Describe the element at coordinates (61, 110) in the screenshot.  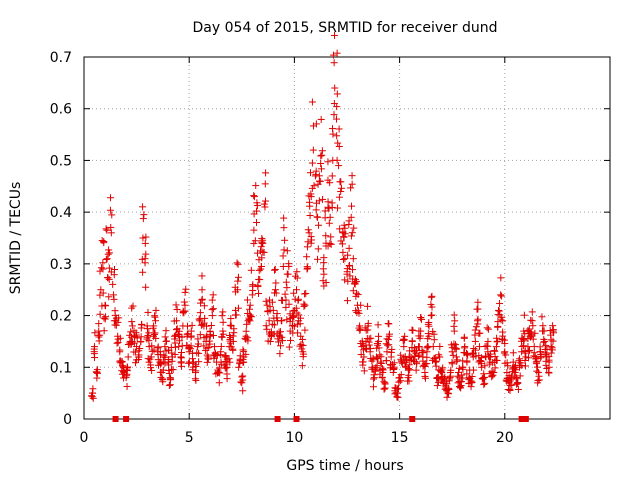
I see `y-tick-label: 0.6` at that location.